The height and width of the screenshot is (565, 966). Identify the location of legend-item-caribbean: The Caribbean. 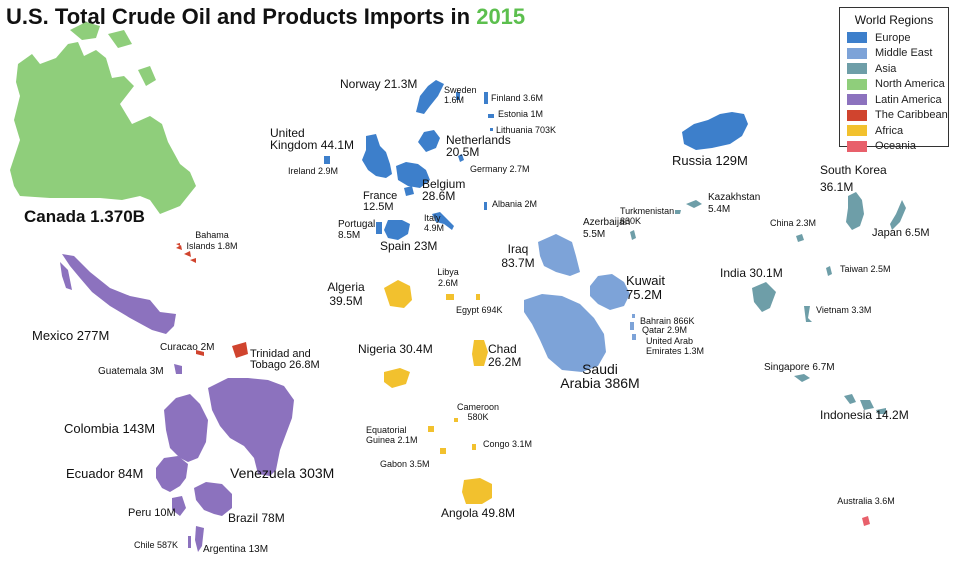
(894, 116).